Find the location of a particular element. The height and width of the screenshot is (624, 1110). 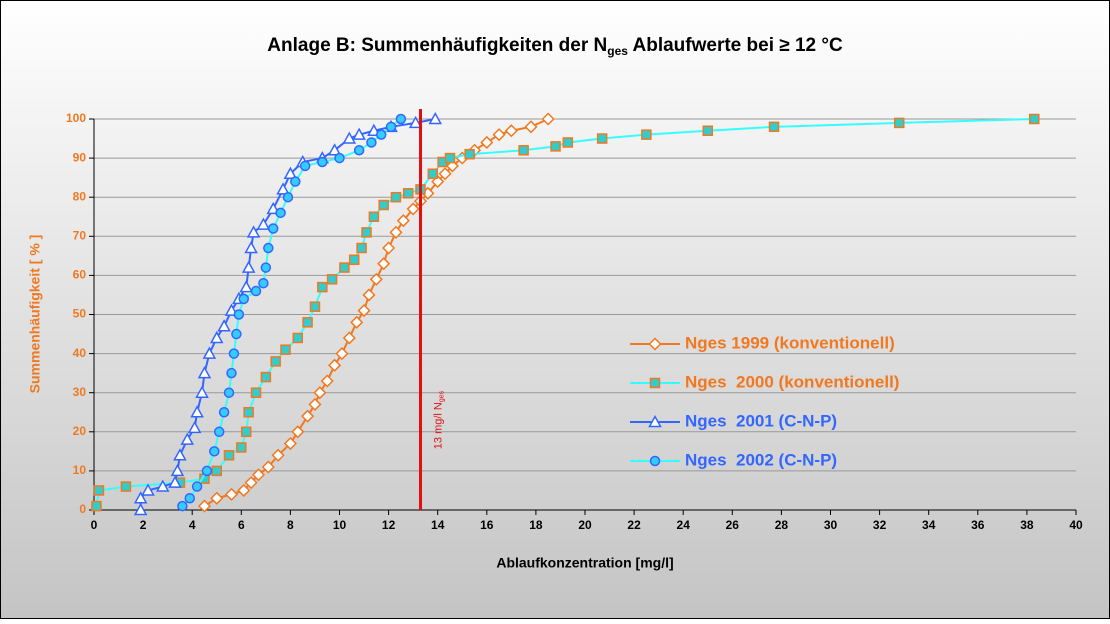

title-main: Anlage B: Summenhäufigkeiten der N is located at coordinates (437, 45).